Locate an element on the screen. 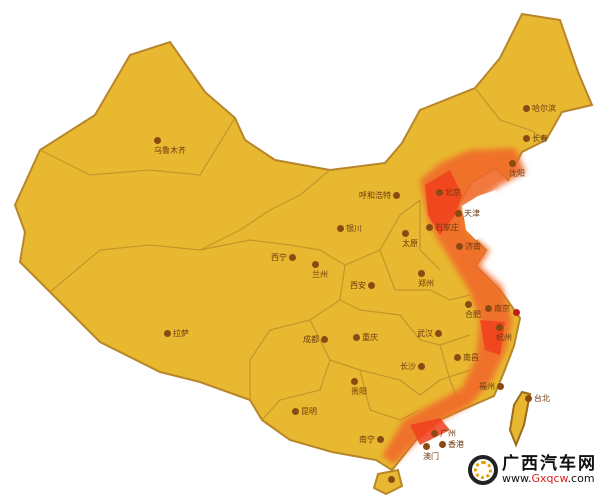  city-nanchang: 南昌 is located at coordinates (466, 357).